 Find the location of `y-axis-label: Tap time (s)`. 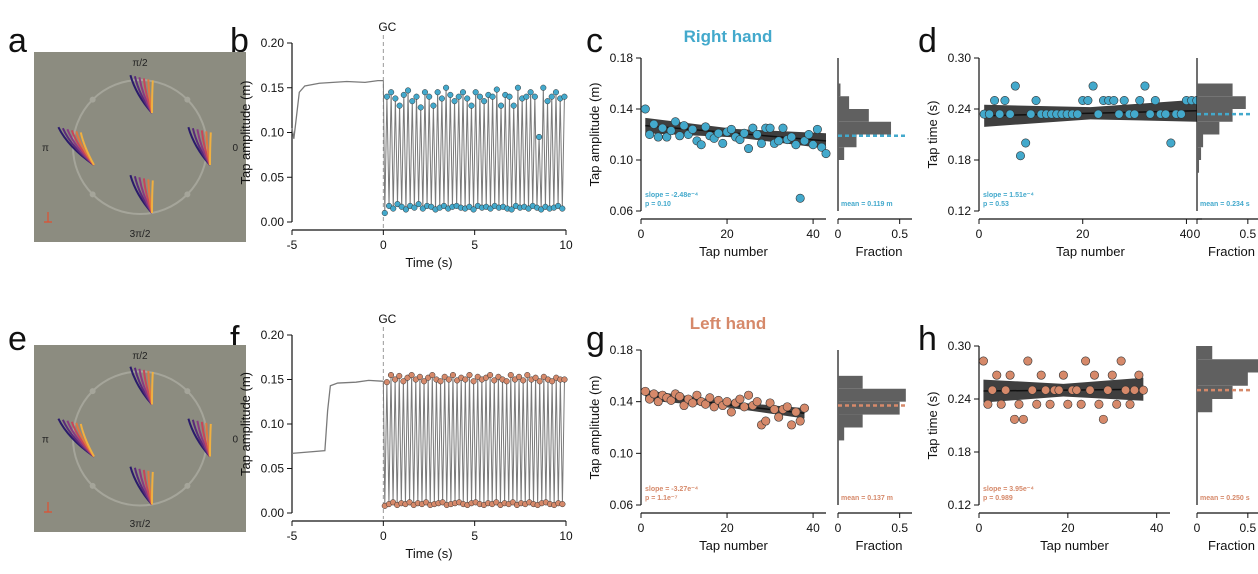

y-axis-label: Tap time (s) is located at coordinates (932, 426).